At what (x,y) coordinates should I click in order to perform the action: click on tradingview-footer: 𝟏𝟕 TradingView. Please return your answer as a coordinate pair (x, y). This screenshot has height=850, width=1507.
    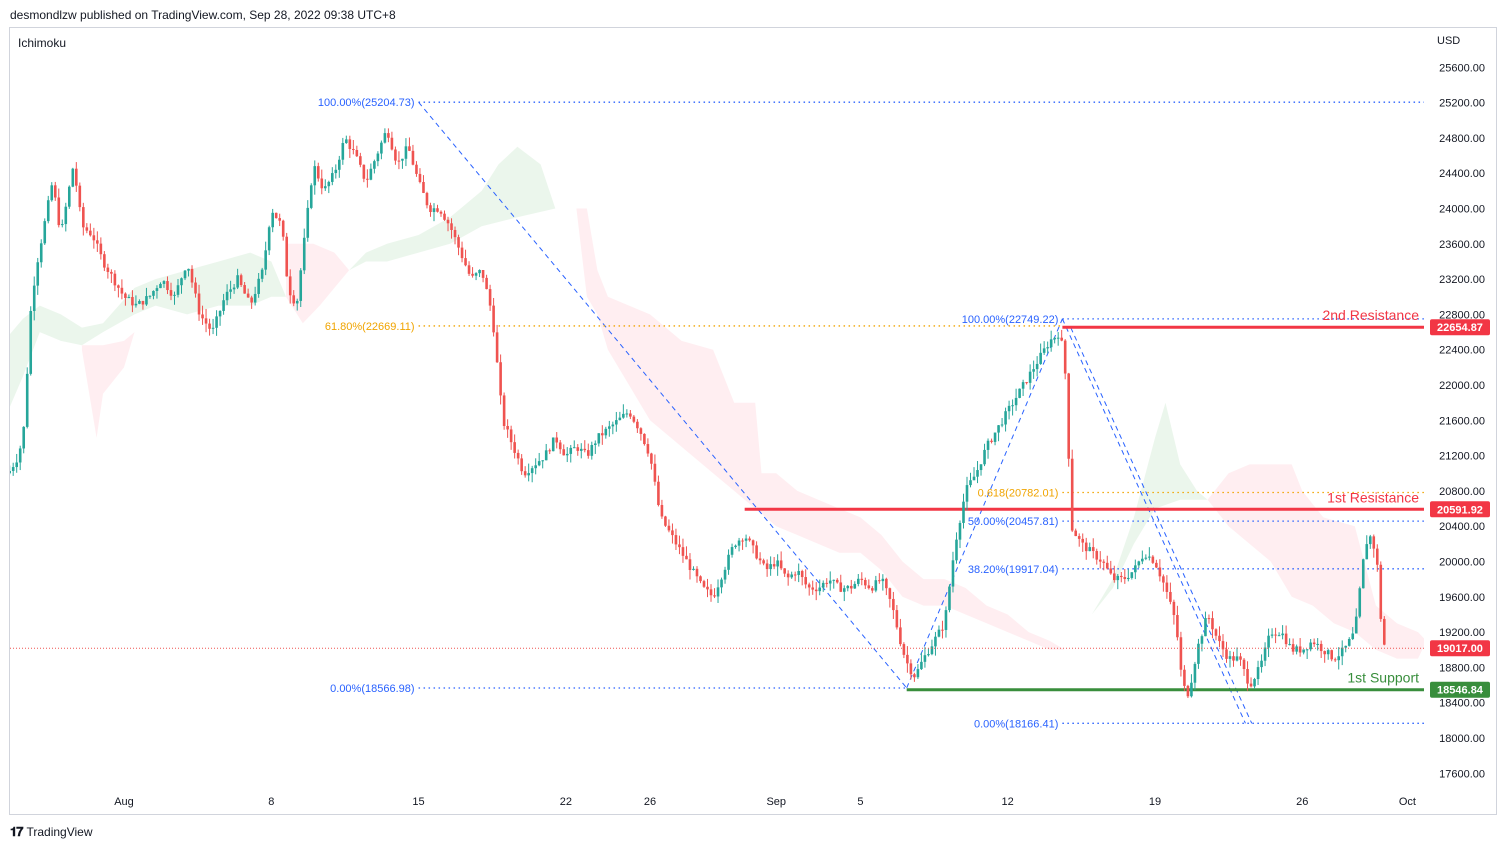
    Looking at the image, I should click on (51, 832).